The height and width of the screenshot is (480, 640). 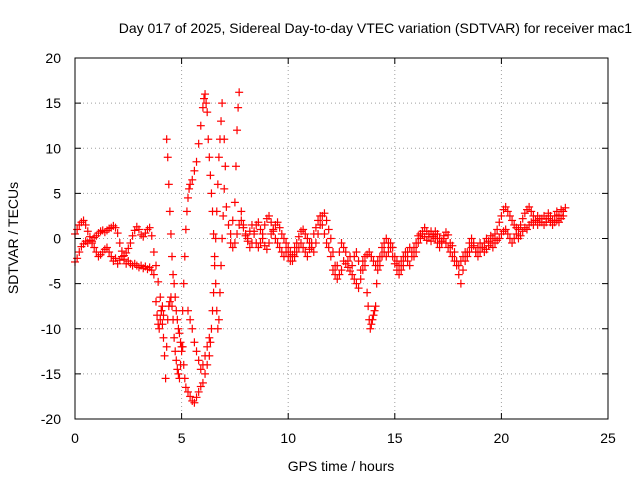 I want to click on x-tick-label: 15, so click(x=395, y=438).